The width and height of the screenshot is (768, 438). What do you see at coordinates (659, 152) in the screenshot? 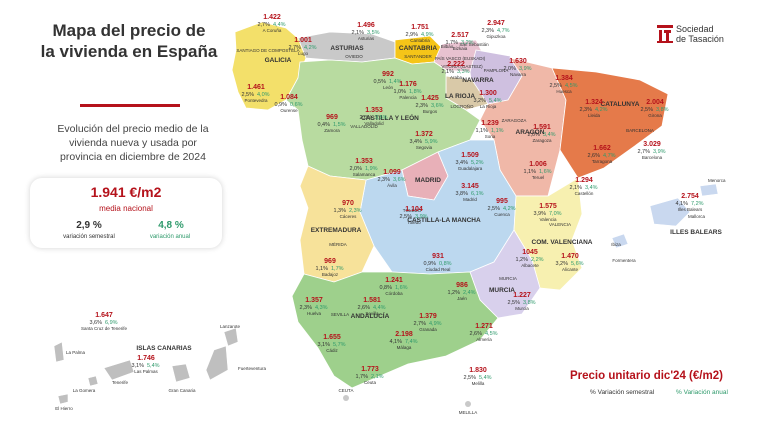
I see `province-anual: 3,9%` at bounding box center [659, 152].